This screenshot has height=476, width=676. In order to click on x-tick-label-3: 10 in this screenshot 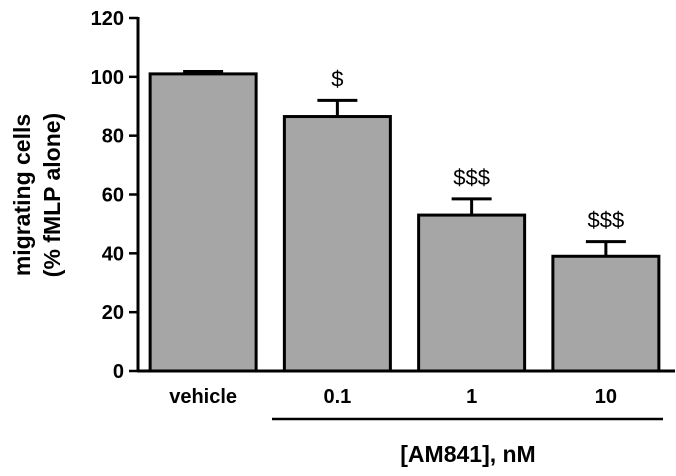, I will do `click(606, 397)`.